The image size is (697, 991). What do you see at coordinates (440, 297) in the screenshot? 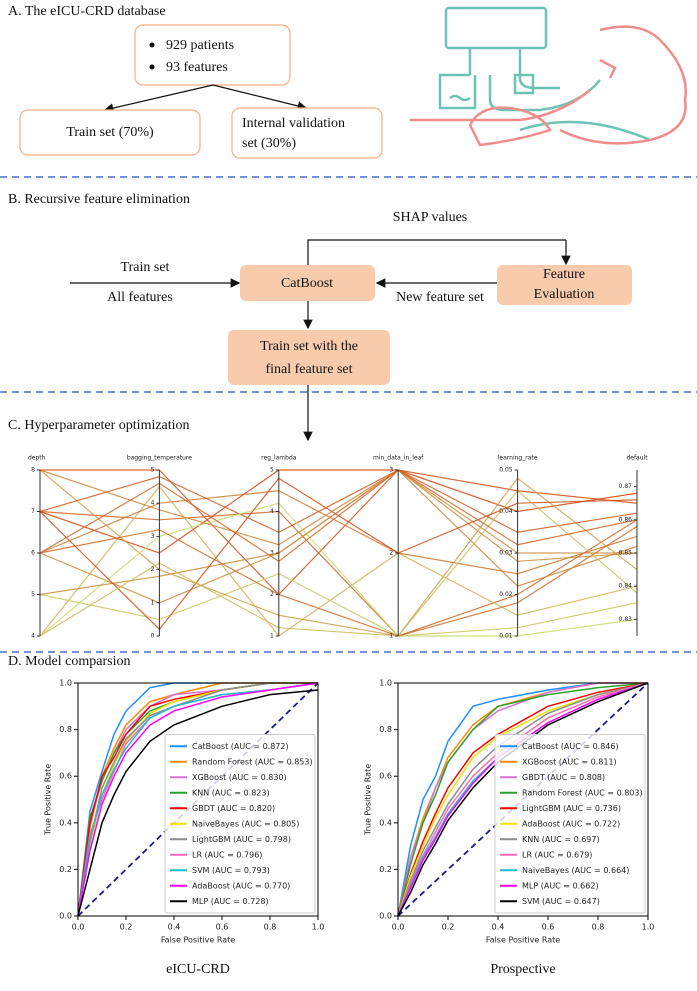
I see `label: New feature set` at bounding box center [440, 297].